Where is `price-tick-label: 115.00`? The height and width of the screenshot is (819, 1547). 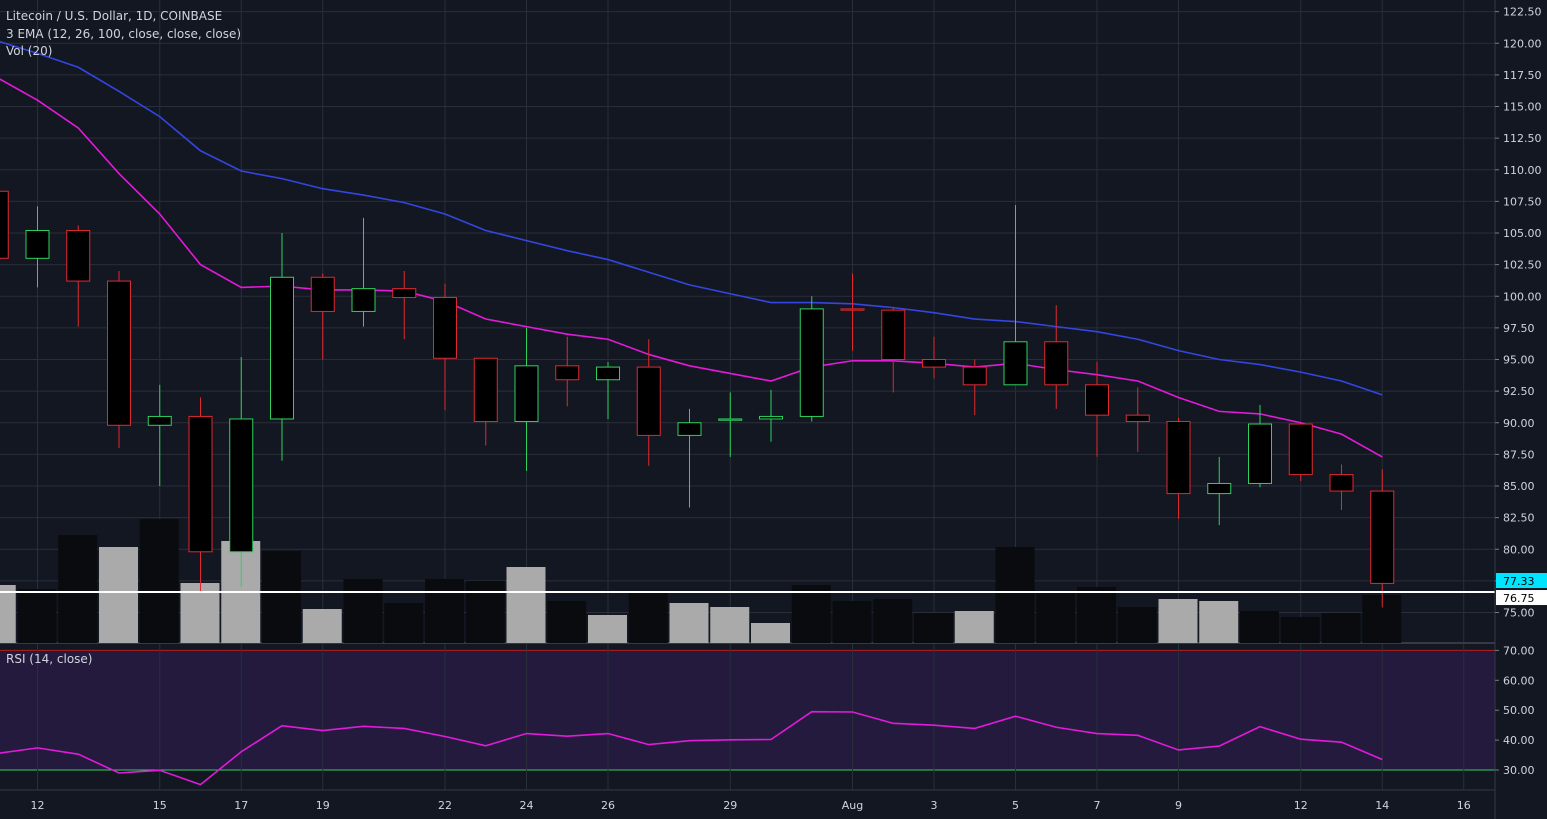
price-tick-label: 115.00 is located at coordinates (1522, 107).